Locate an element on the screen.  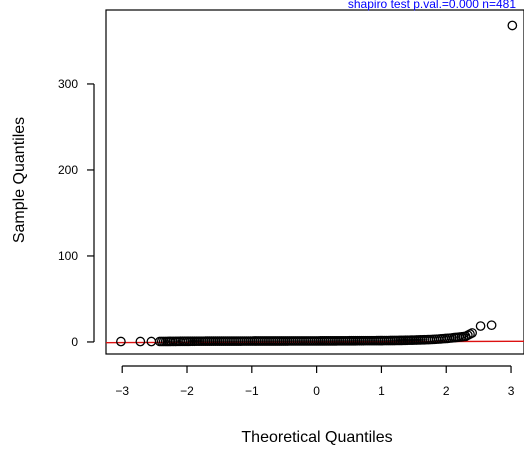
x-tick-label: −1 is located at coordinates (252, 391).